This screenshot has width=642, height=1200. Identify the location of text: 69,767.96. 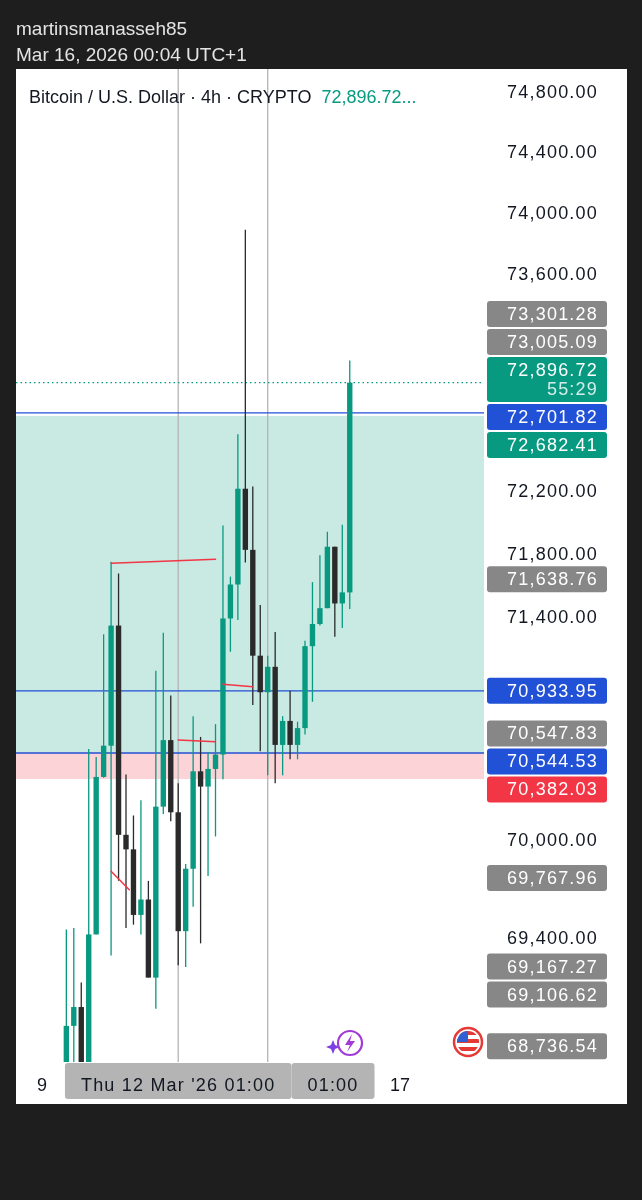
(552, 877).